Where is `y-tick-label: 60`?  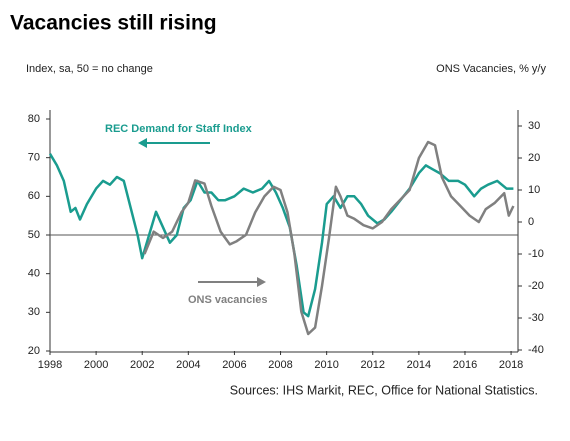 y-tick-label: 60 is located at coordinates (34, 196).